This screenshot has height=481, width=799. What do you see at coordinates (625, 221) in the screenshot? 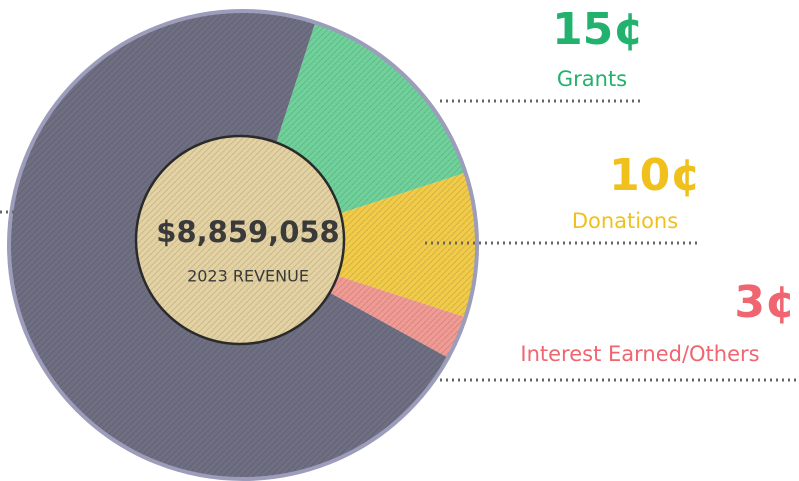
I see `category-label: Donations` at bounding box center [625, 221].